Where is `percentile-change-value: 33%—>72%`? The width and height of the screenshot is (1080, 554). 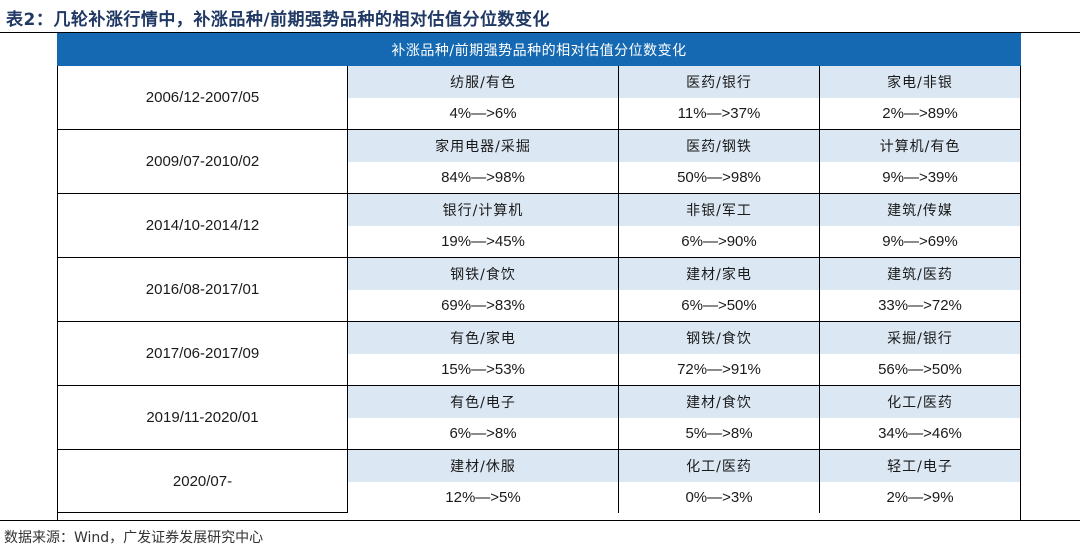 percentile-change-value: 33%—>72% is located at coordinates (920, 305).